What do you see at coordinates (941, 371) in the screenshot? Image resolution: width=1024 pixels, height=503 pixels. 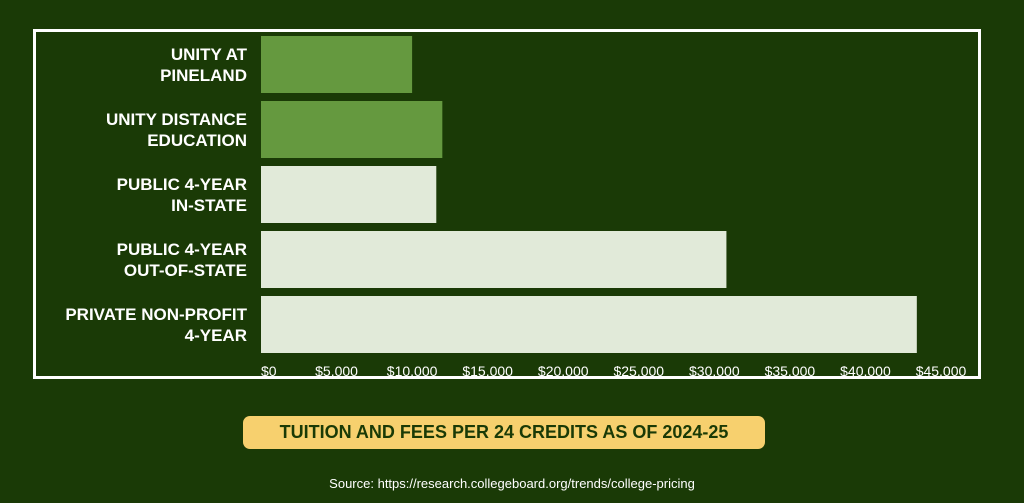 I see `x-tick-label-9: $45,000` at bounding box center [941, 371].